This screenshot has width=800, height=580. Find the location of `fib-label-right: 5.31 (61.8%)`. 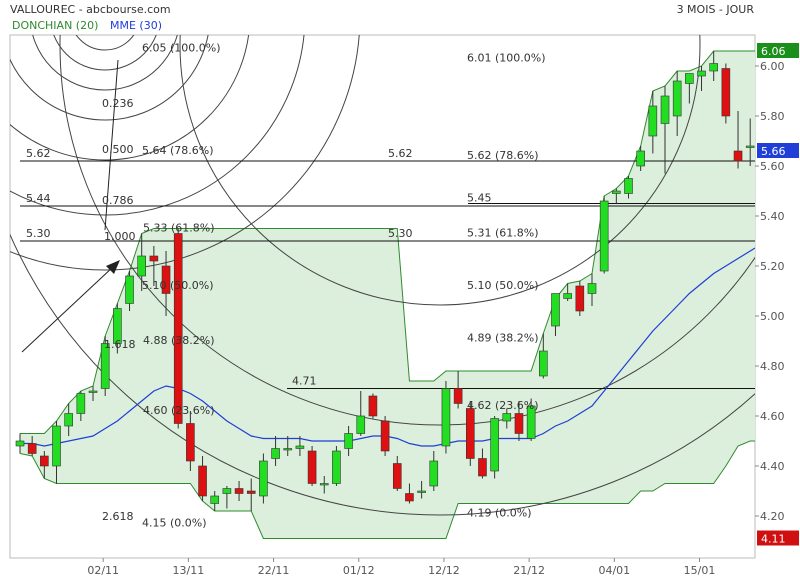

fib-label-right: 5.31 (61.8%) is located at coordinates (503, 233).